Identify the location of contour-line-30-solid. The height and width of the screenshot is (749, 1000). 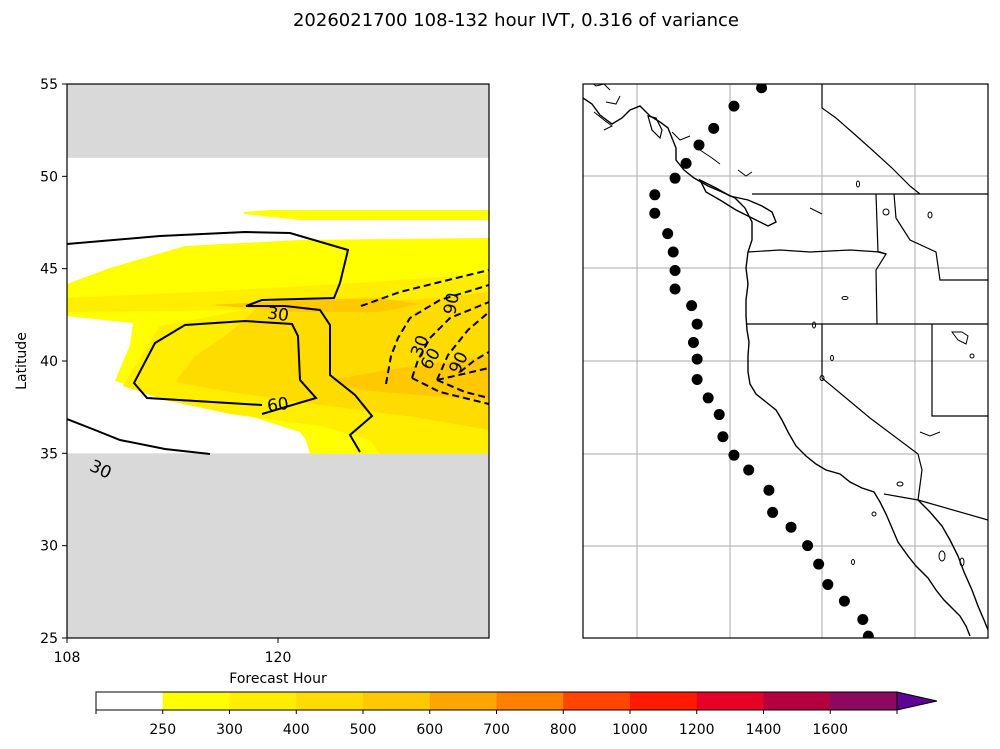
(220, 341).